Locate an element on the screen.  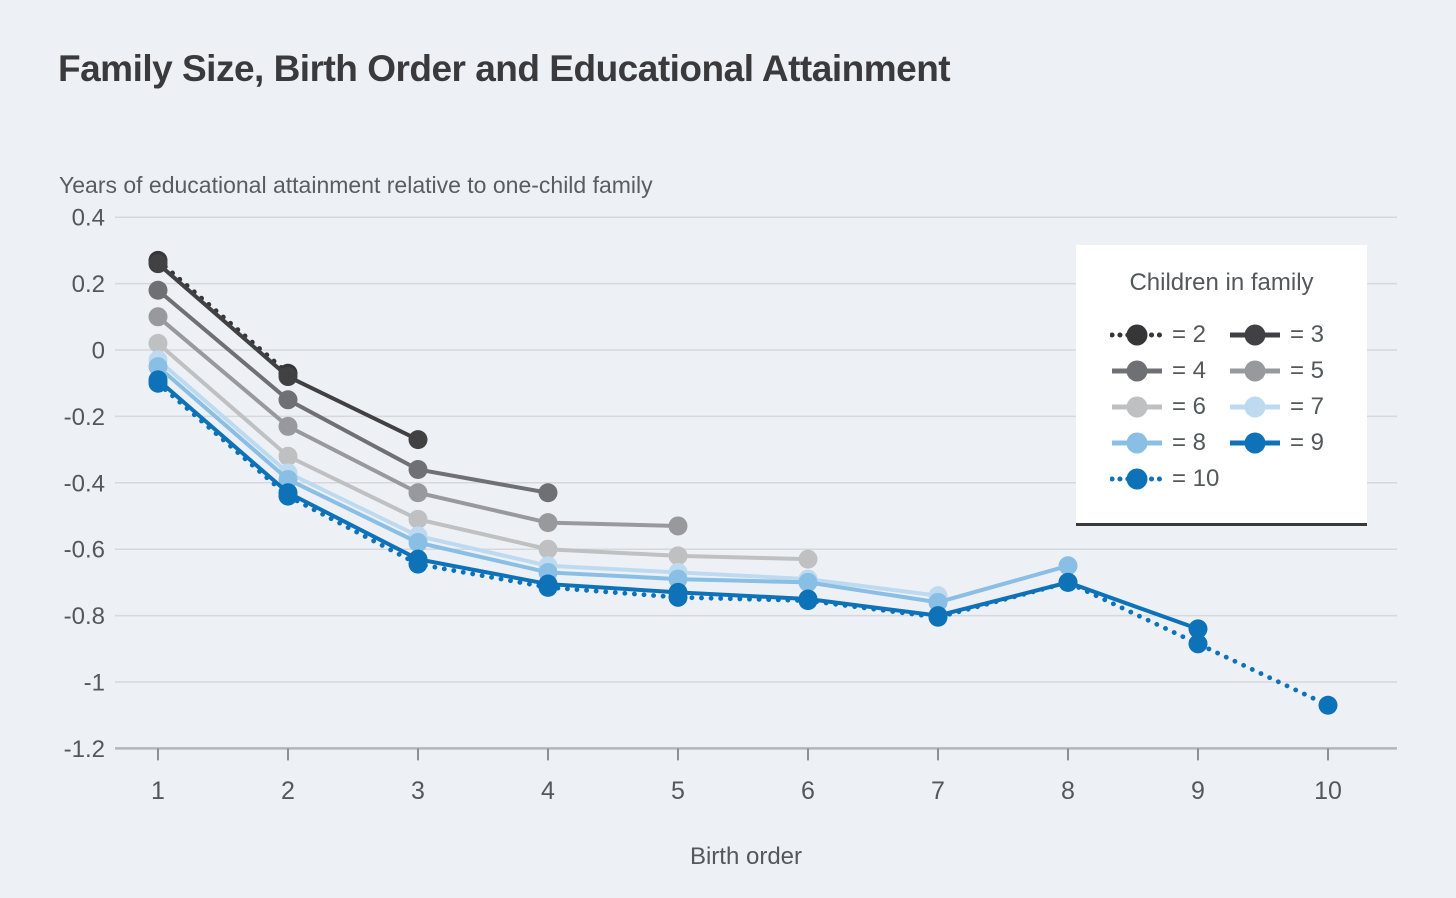
y-tick-label: 0.4 is located at coordinates (88, 218).